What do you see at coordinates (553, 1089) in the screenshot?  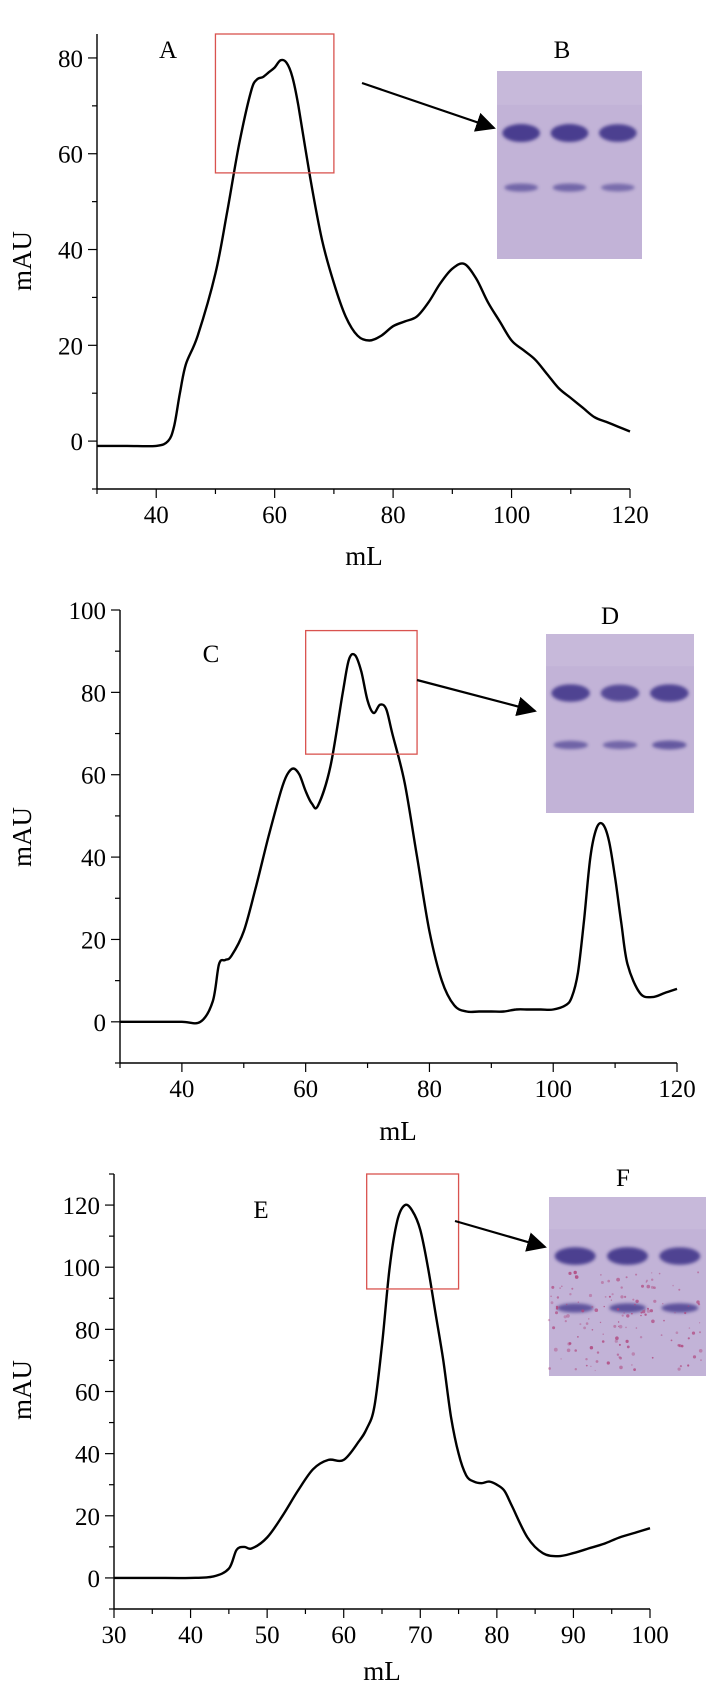 I see `x-tick-label: 100` at bounding box center [553, 1089].